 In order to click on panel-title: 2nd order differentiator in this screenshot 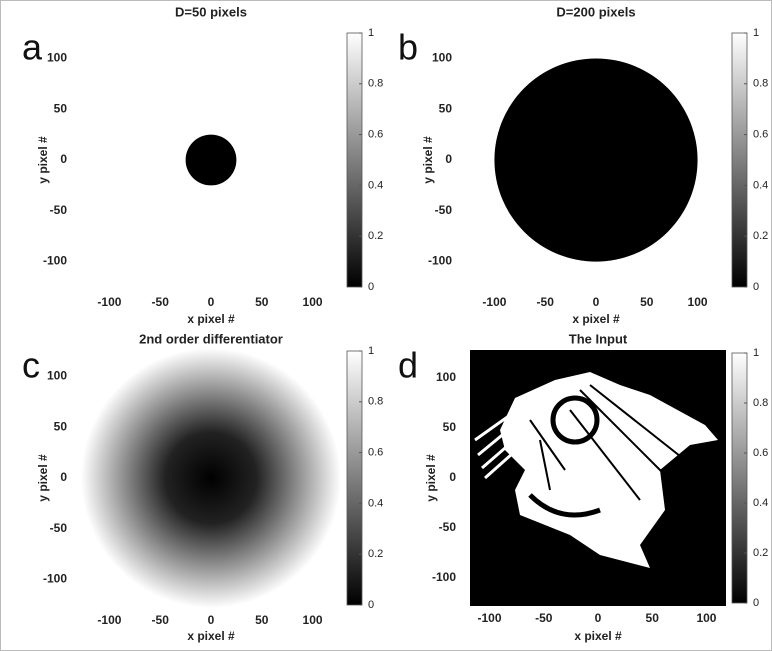, I will do `click(211, 338)`.